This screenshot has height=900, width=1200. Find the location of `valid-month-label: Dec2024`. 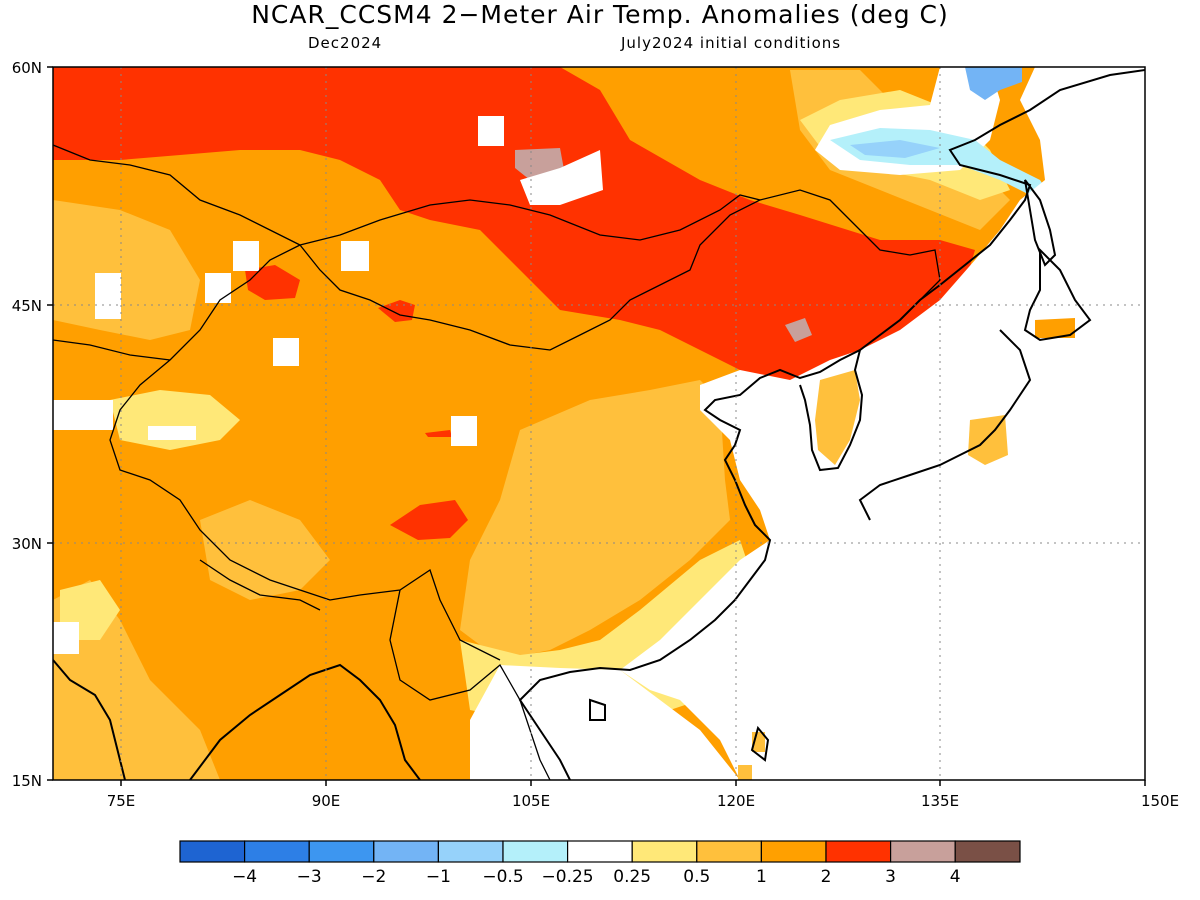

valid-month-label: Dec2024 is located at coordinates (345, 43).